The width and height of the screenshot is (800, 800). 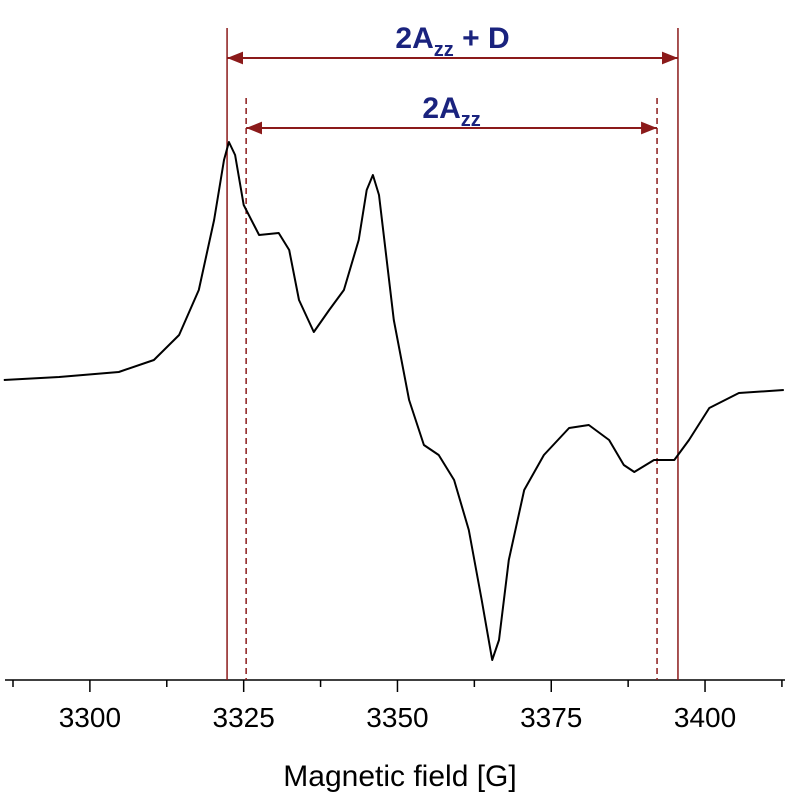 I want to click on x-tick-label: 3375, so click(x=551, y=717).